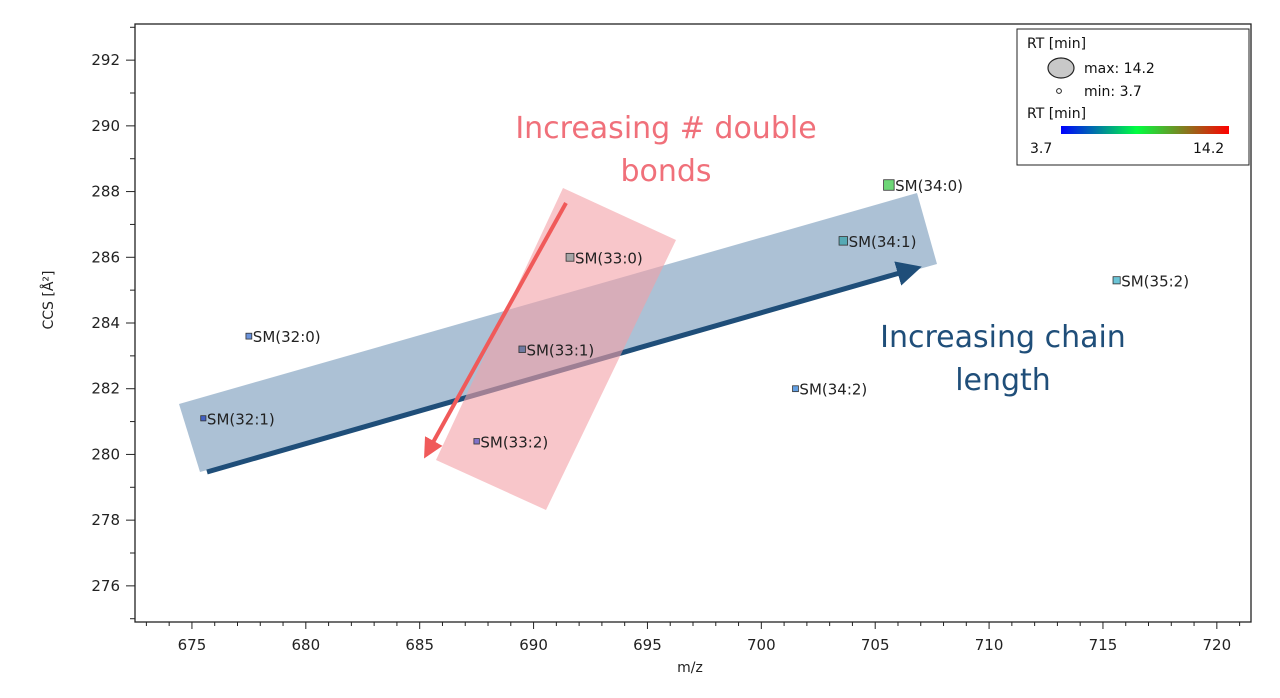 Image resolution: width=1280 pixels, height=698 pixels. I want to click on data-point-label: SM(32:1), so click(241, 419).